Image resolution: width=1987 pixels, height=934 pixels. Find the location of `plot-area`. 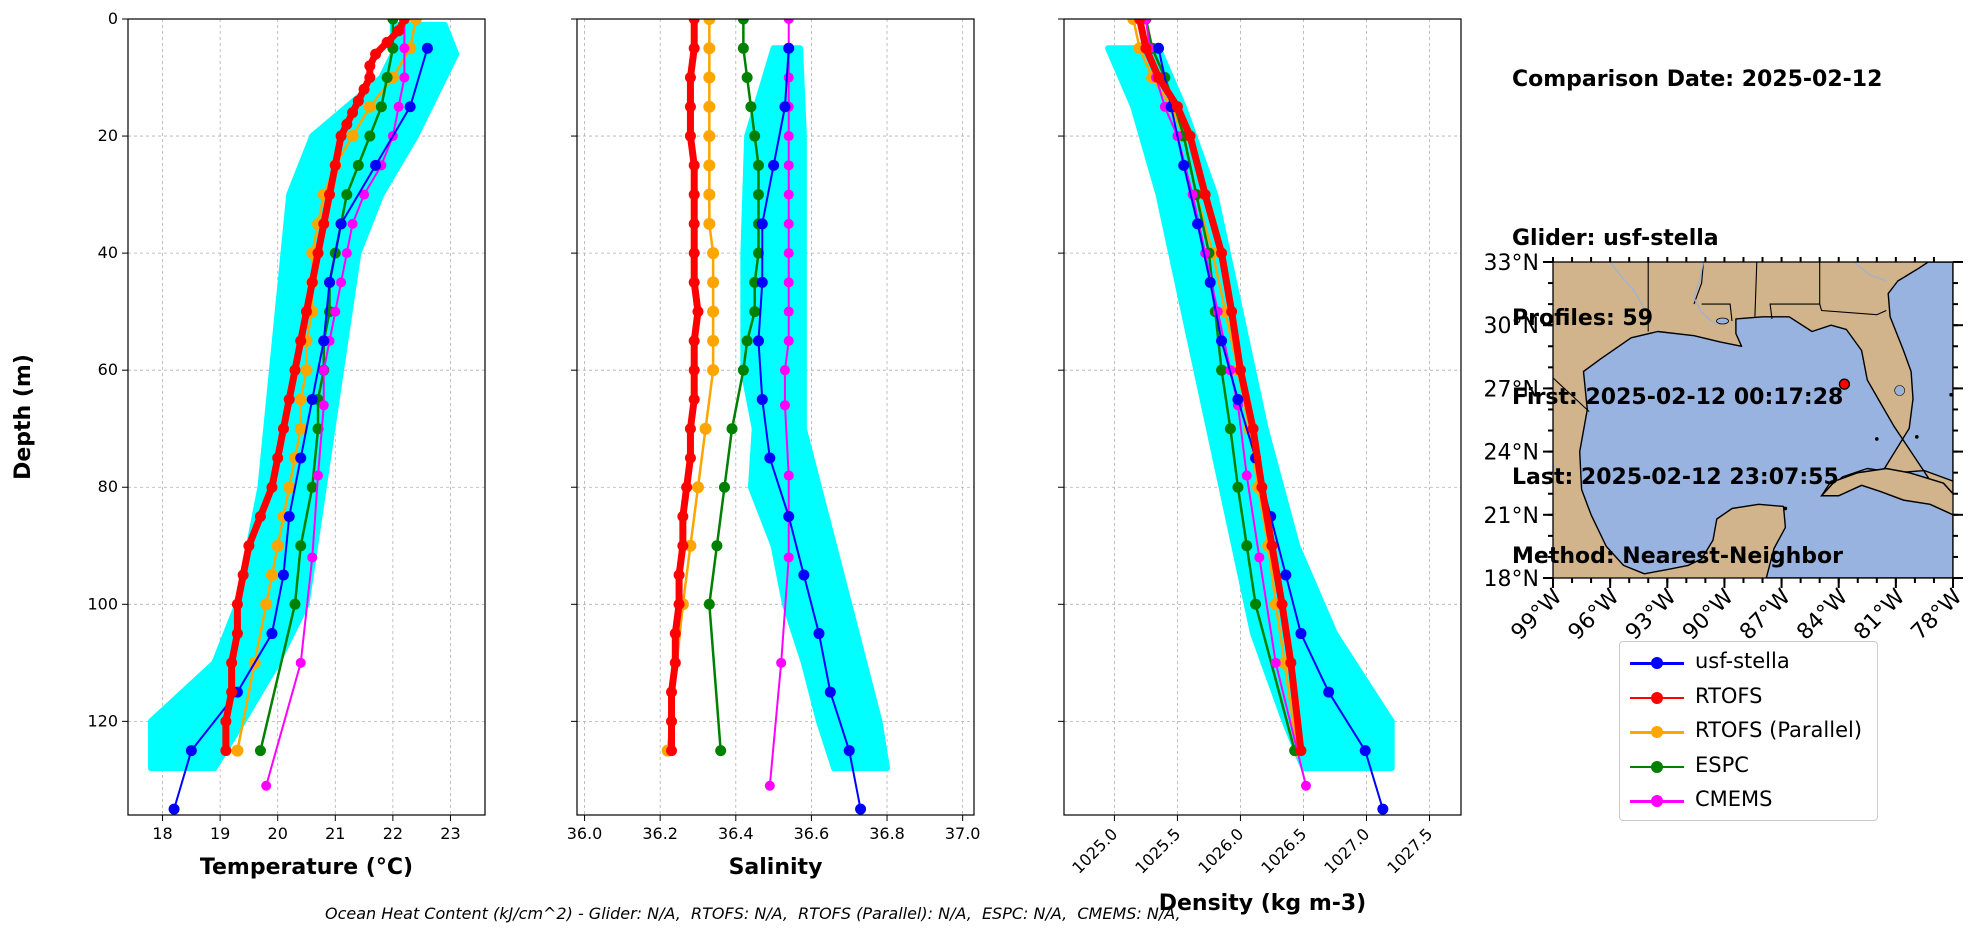

plot-area is located at coordinates (304, 417).